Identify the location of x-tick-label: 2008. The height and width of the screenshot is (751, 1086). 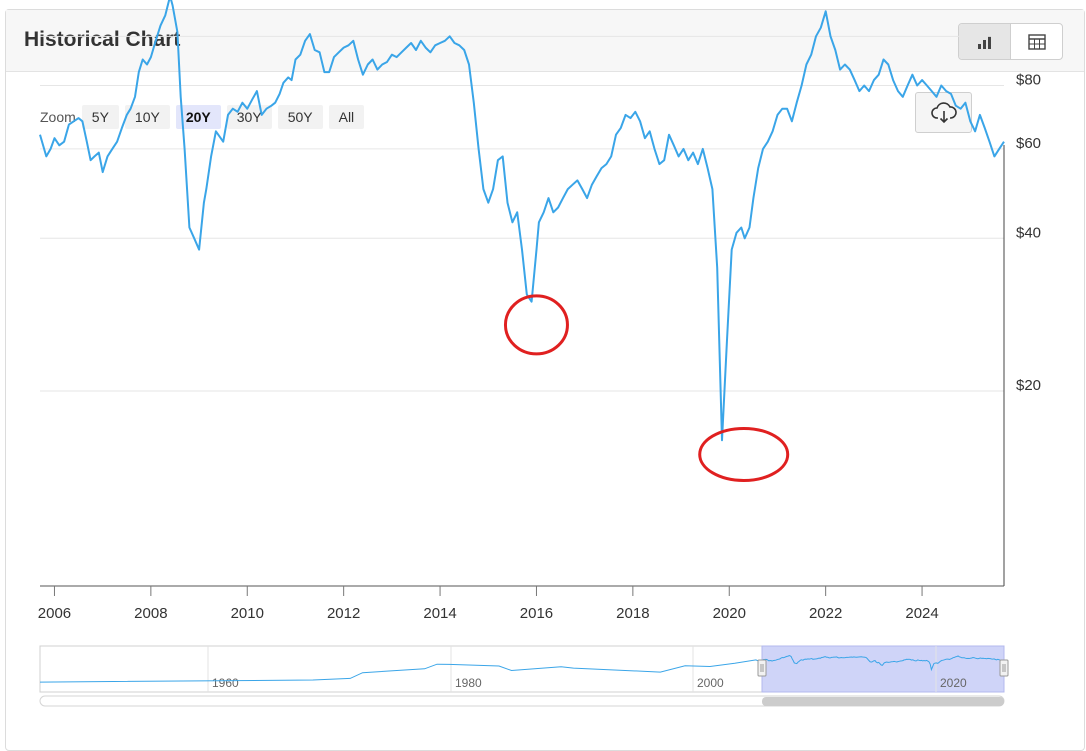
(150, 613).